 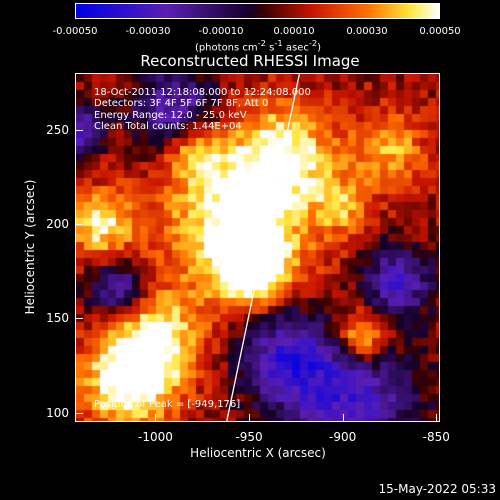 What do you see at coordinates (249, 437) in the screenshot?
I see `x-tick-label: -950` at bounding box center [249, 437].